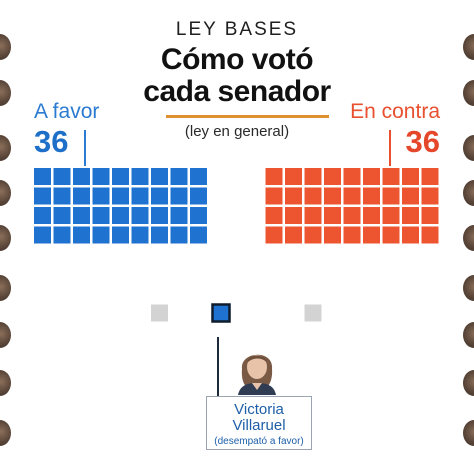  What do you see at coordinates (67, 111) in the screenshot?
I see `favor-label: A favor` at bounding box center [67, 111].